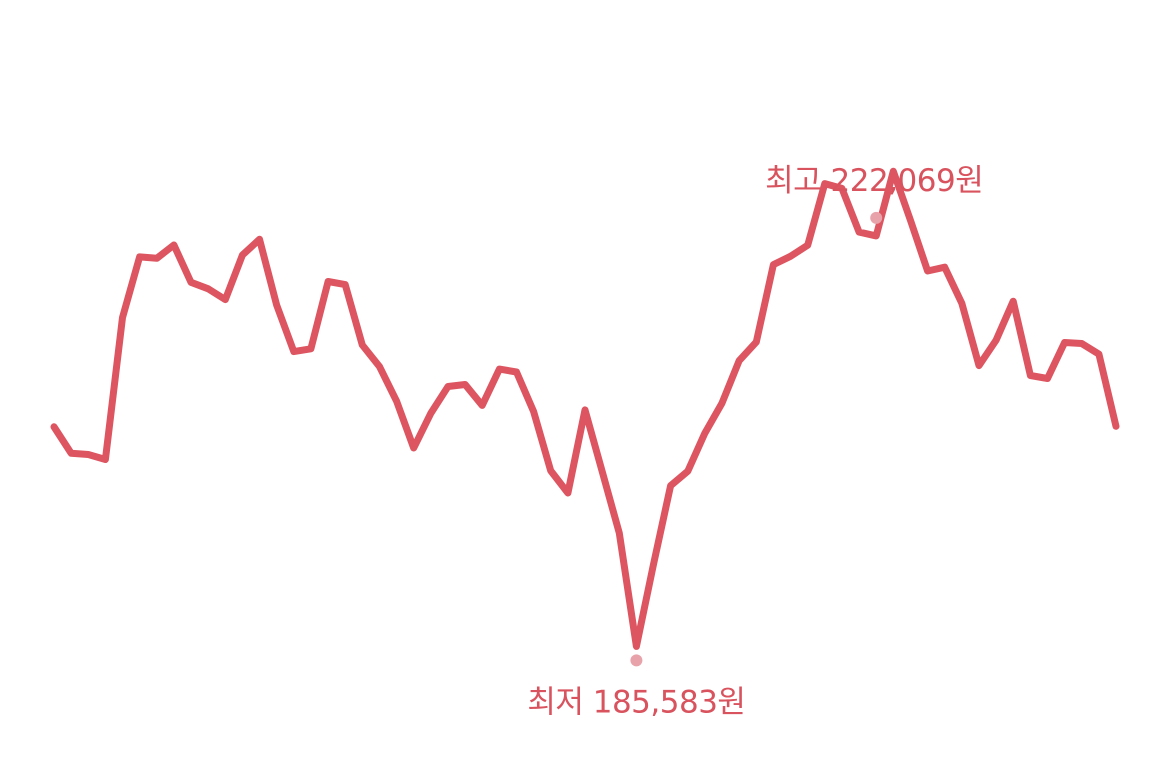 The width and height of the screenshot is (1170, 763). I want to click on min-price-marker, so click(636, 660).